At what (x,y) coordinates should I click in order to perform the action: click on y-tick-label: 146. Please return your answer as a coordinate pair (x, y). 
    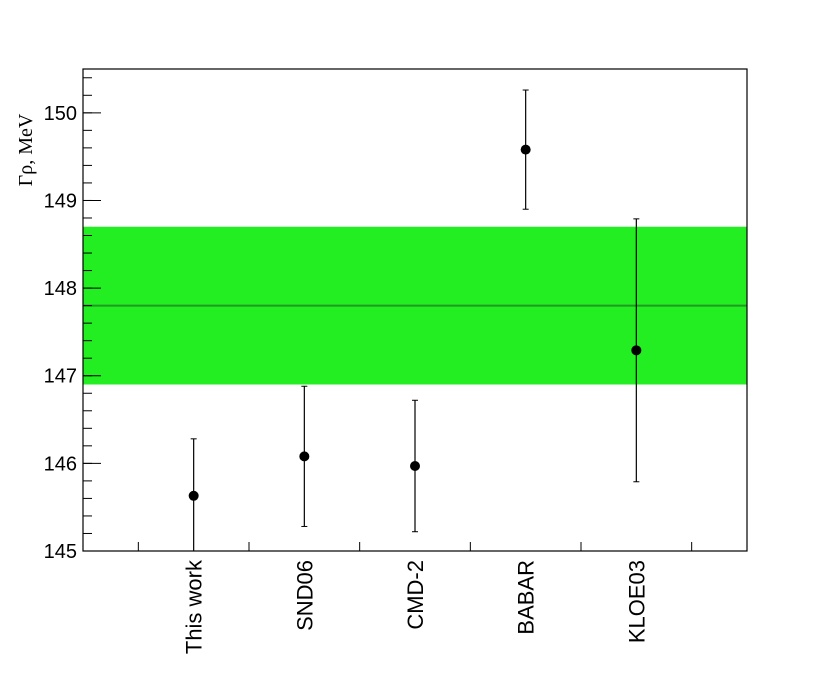
    Looking at the image, I should click on (60, 464).